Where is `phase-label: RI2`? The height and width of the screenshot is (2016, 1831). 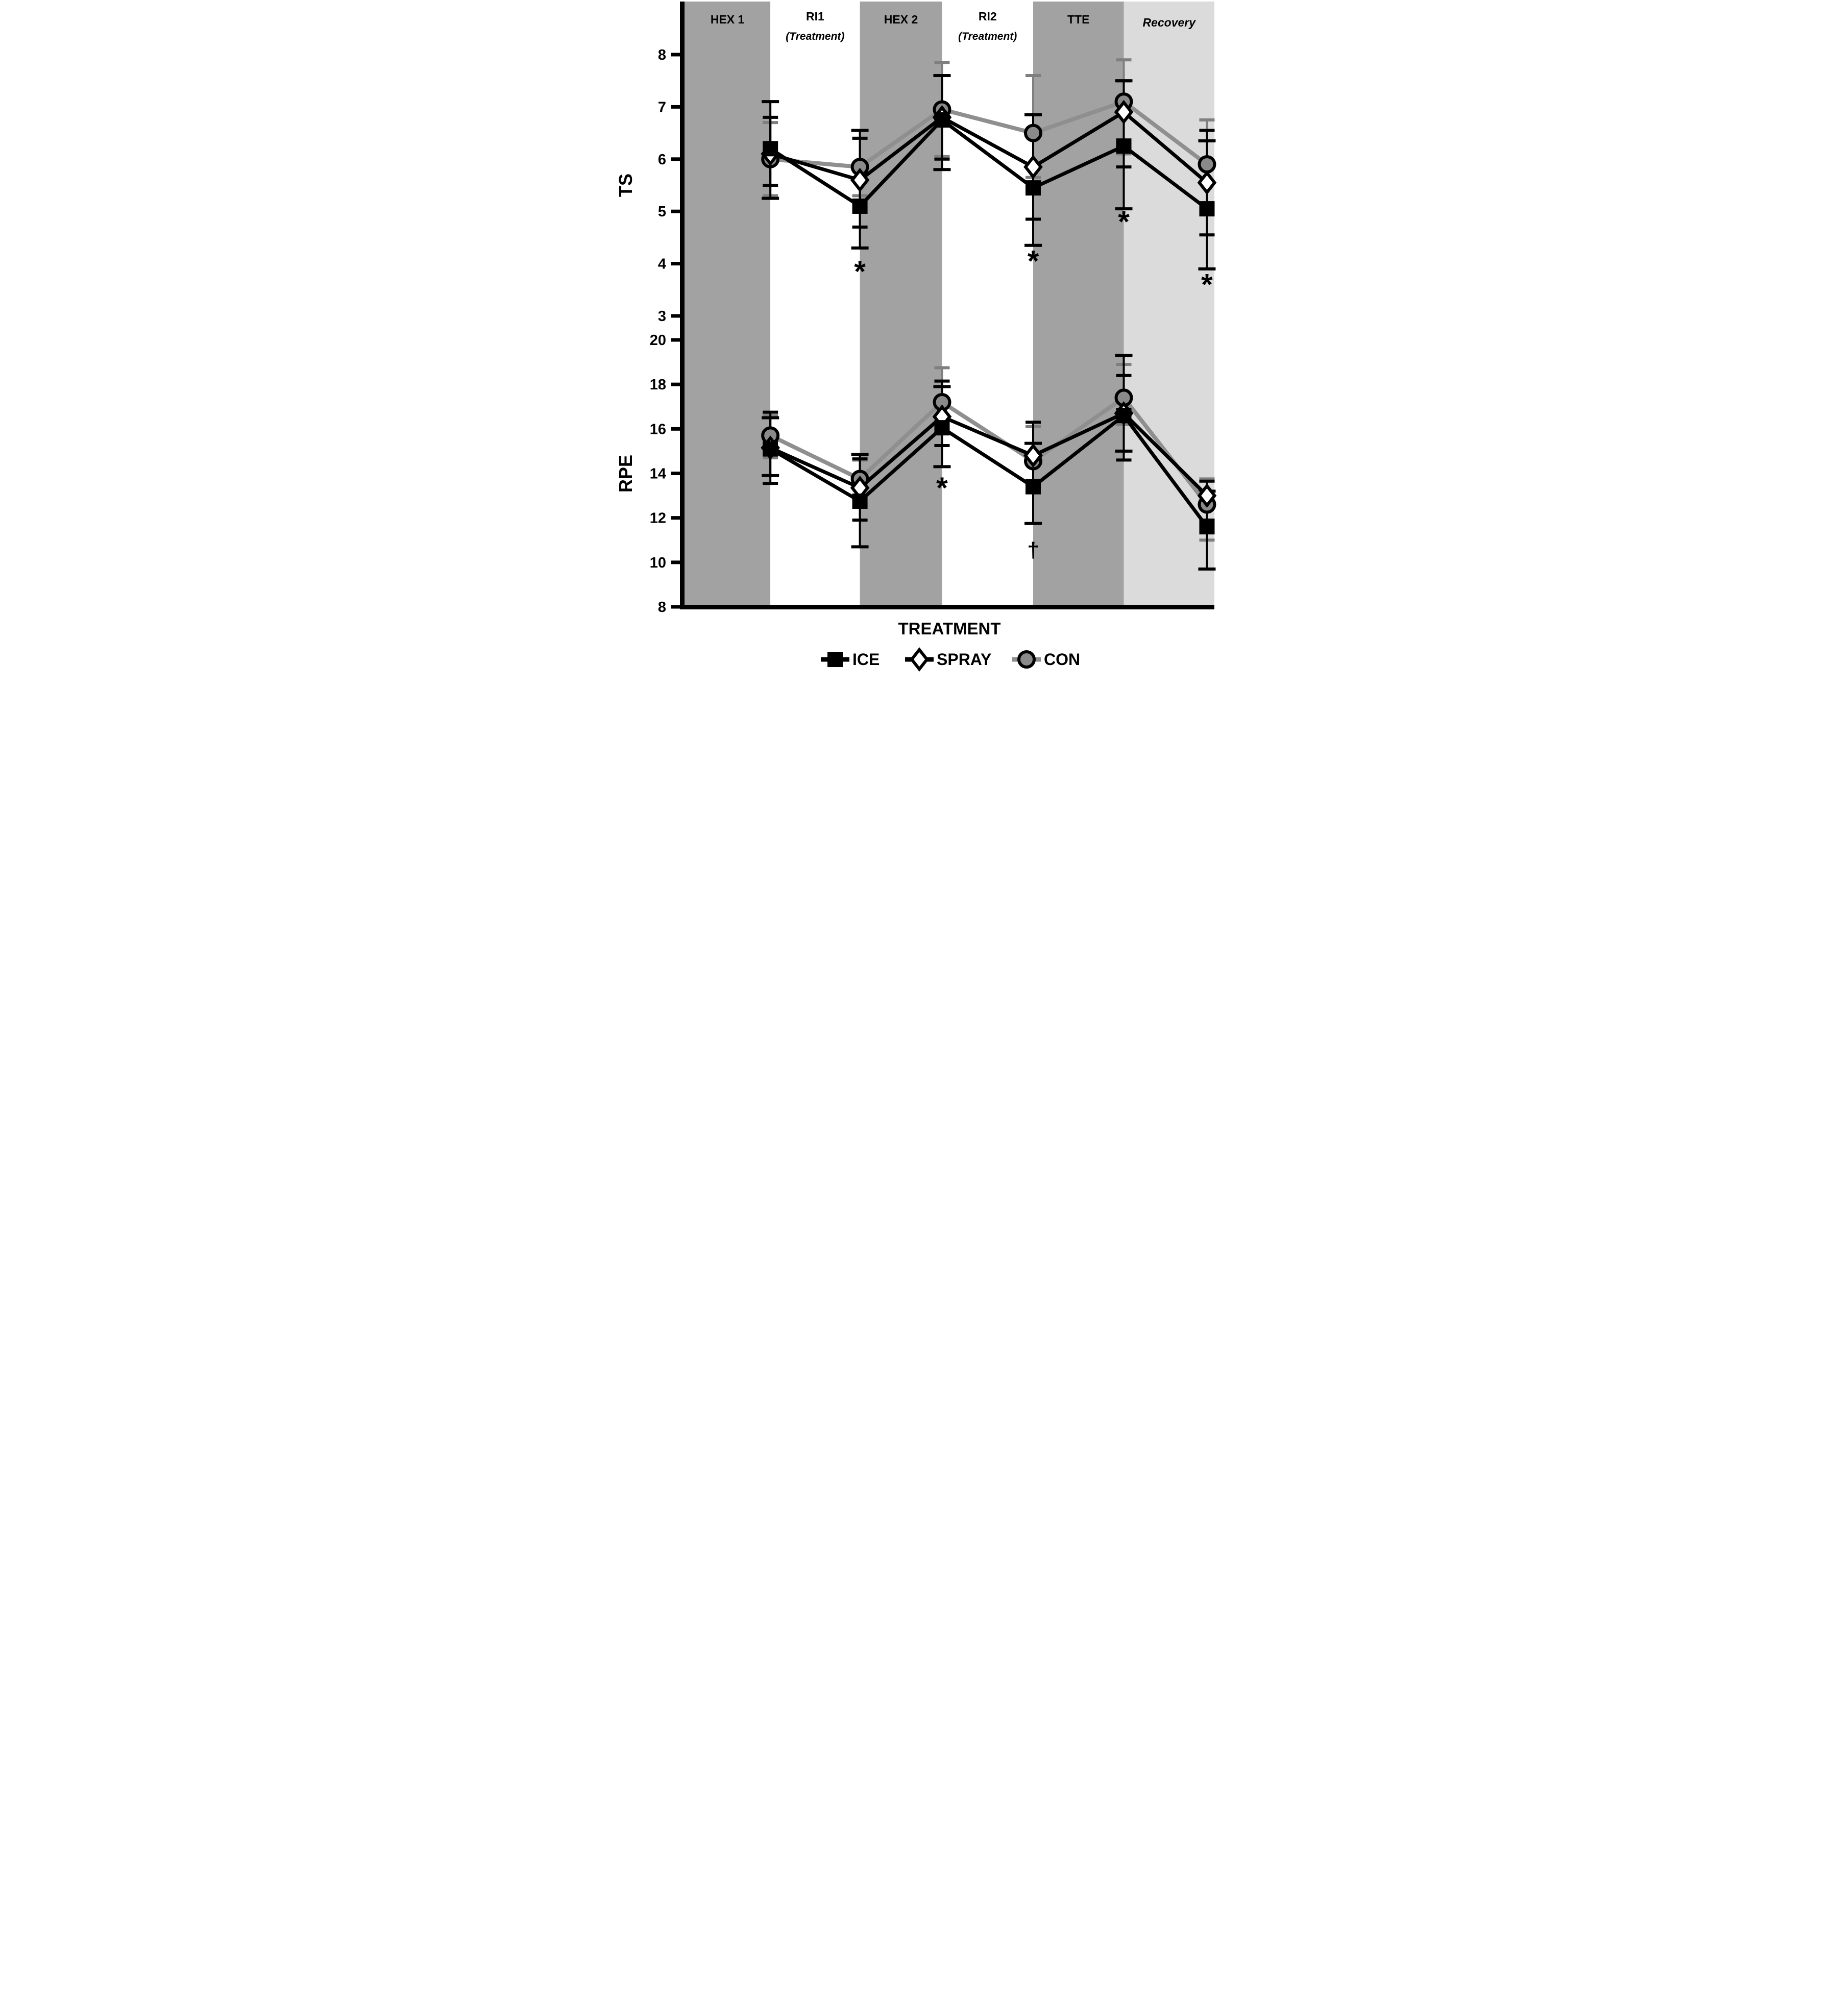 phase-label: RI2 is located at coordinates (987, 16).